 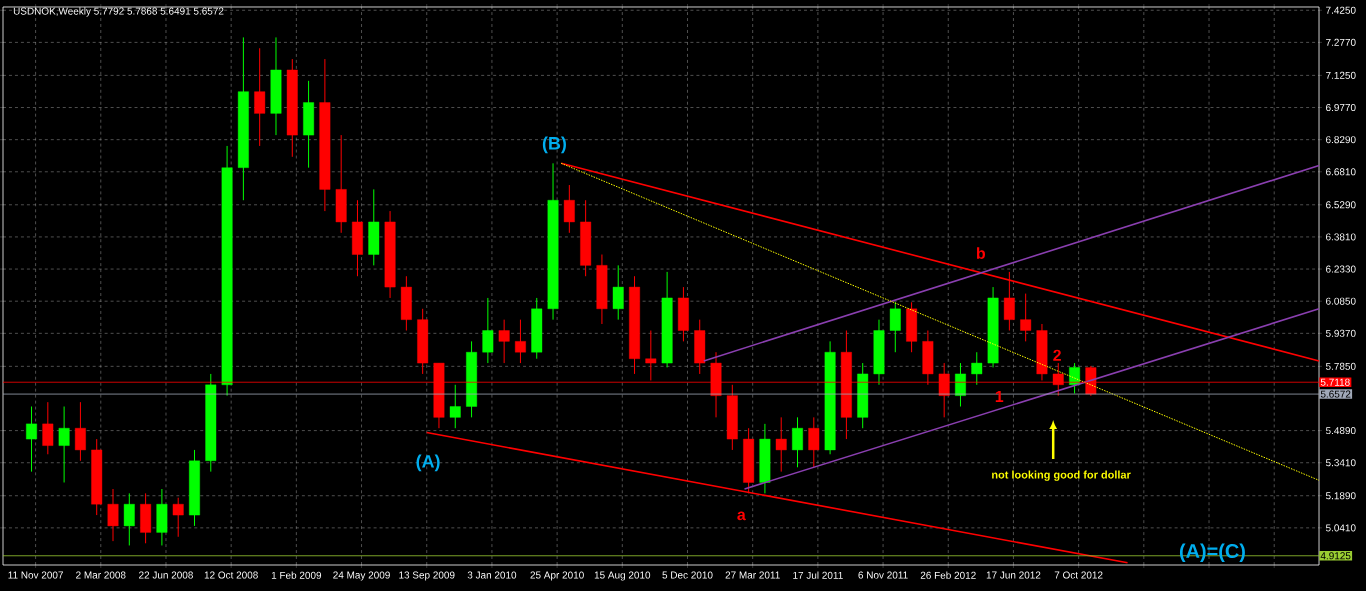 What do you see at coordinates (752, 575) in the screenshot?
I see `x-tick-label: 27 Mar 2011` at bounding box center [752, 575].